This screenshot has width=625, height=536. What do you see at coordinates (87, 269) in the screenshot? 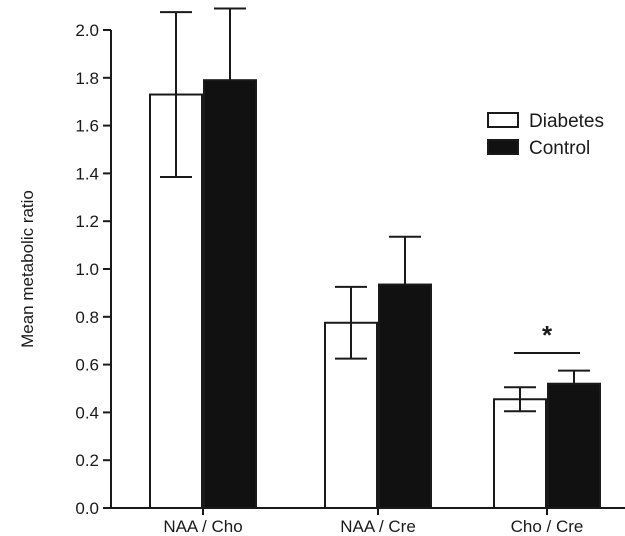
I see `y-tick-label: 1.0` at bounding box center [87, 269].